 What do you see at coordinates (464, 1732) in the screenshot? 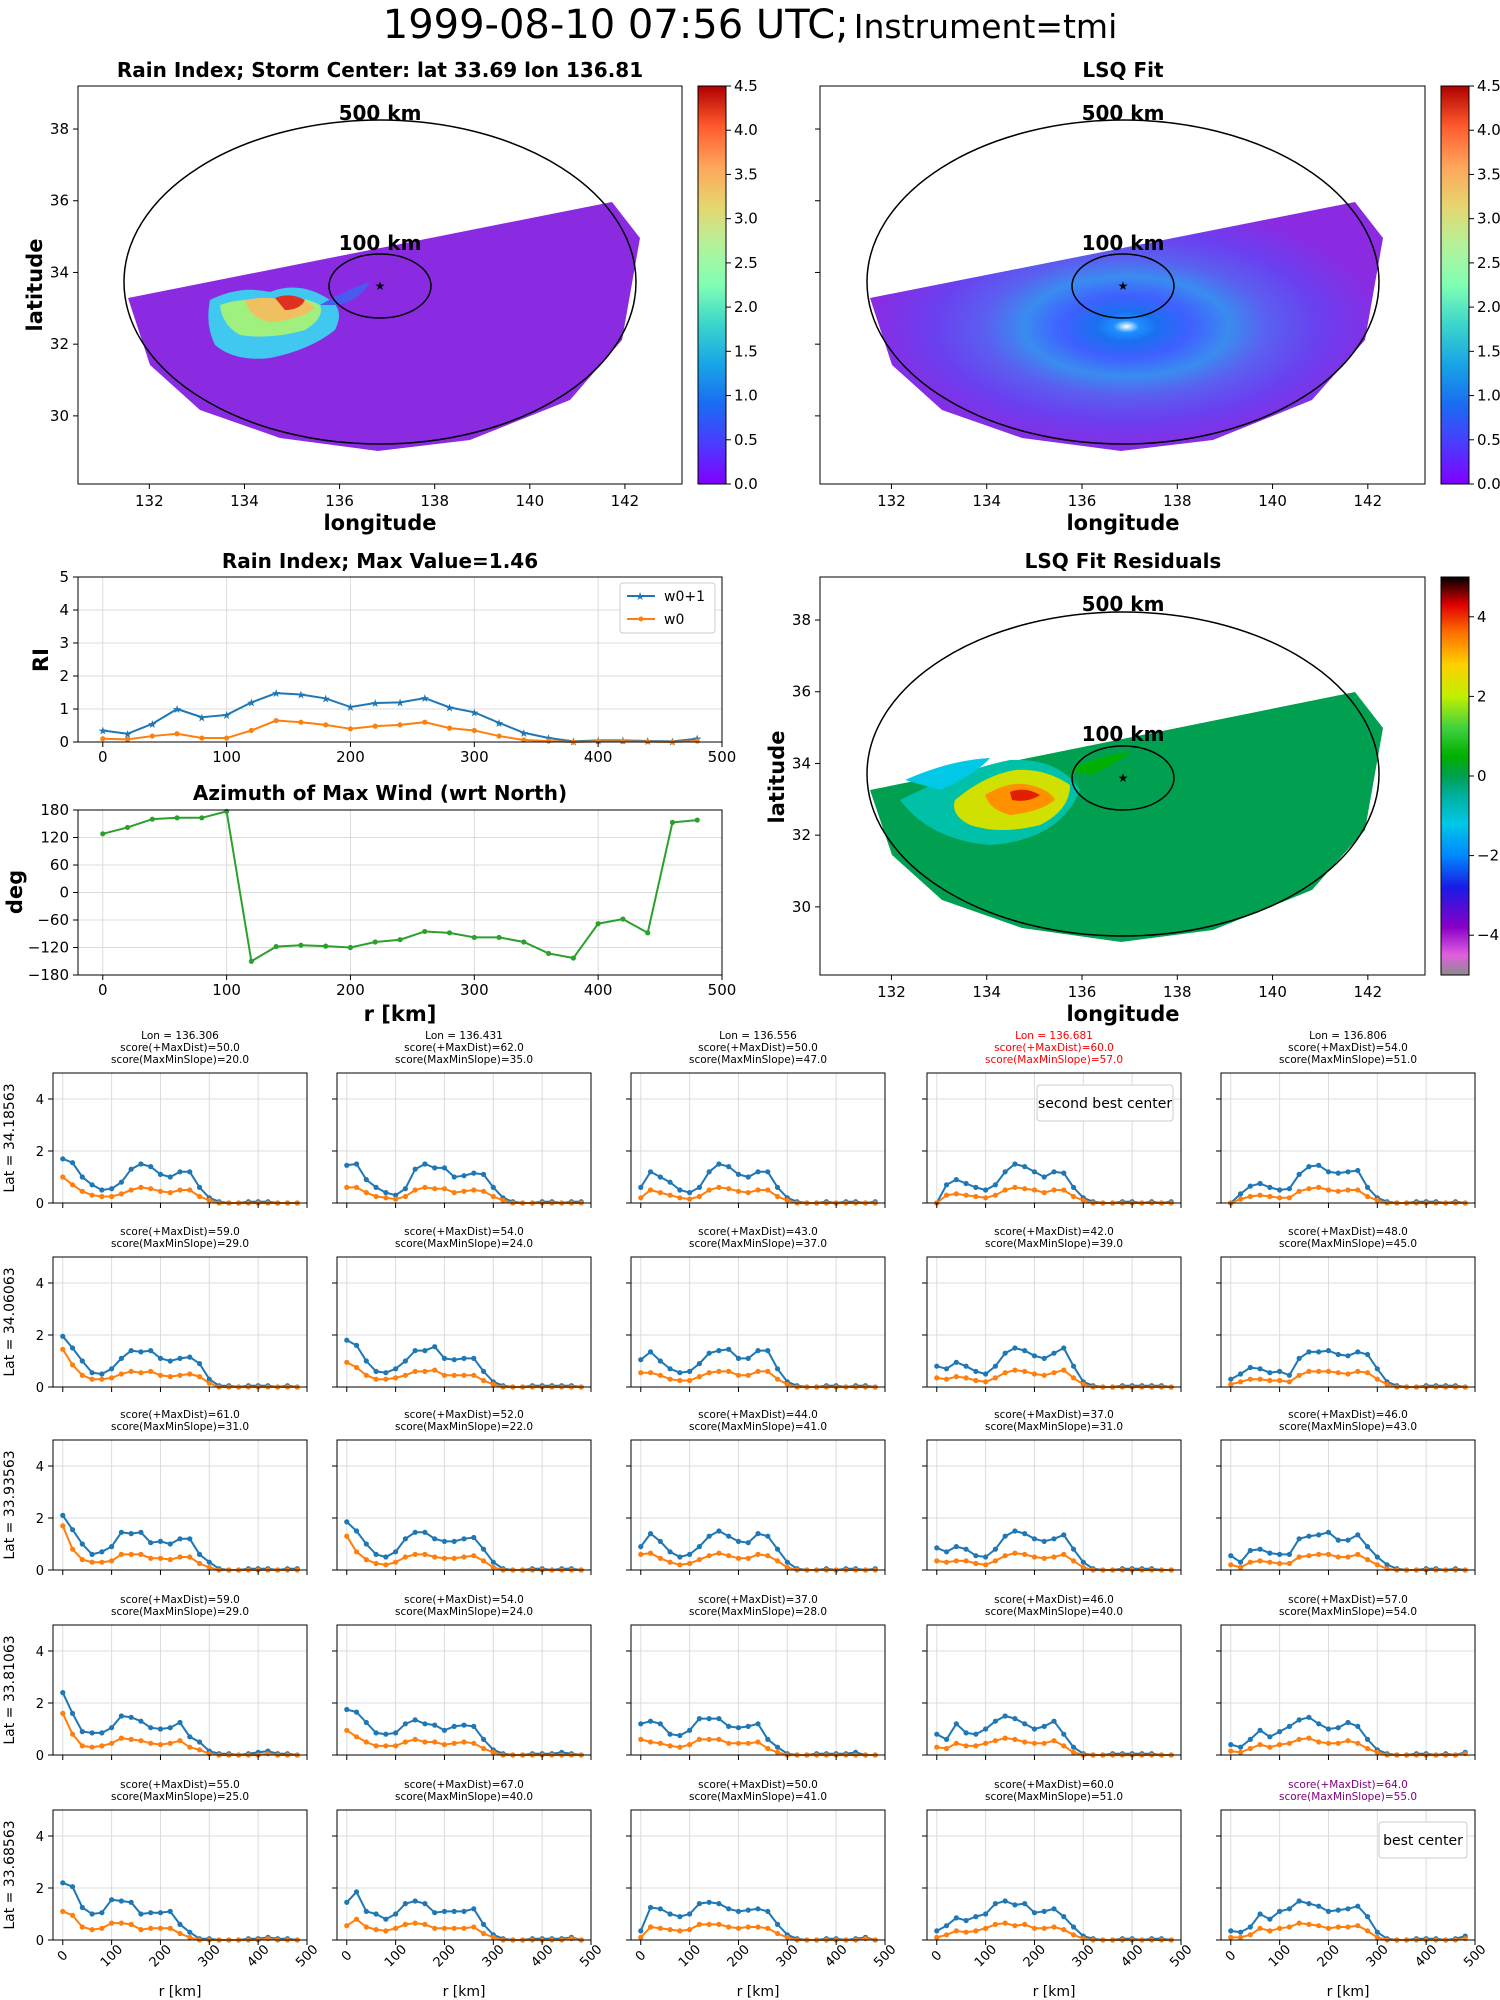
I see `series-line` at bounding box center [464, 1732].